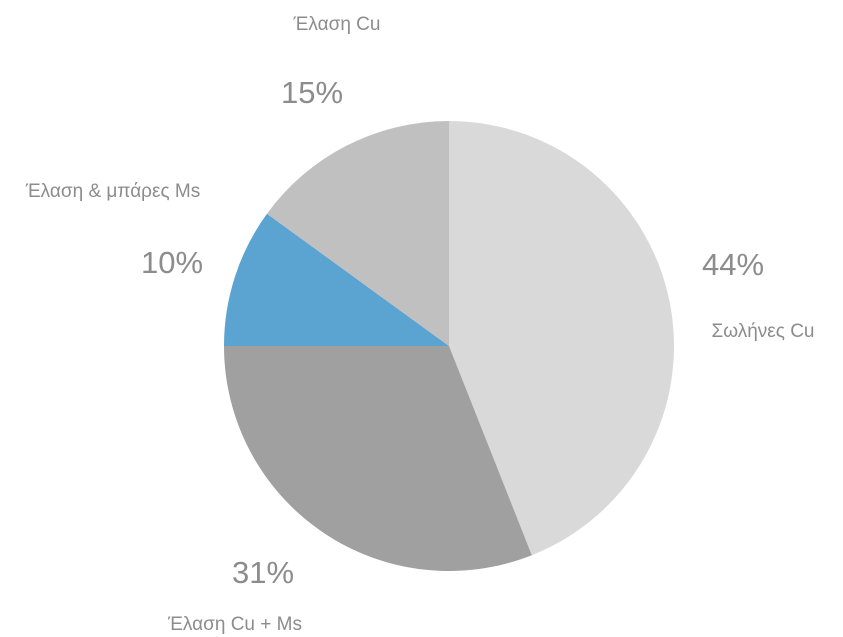 Image resolution: width=843 pixels, height=637 pixels. What do you see at coordinates (733, 264) in the screenshot?
I see `data-label: 44%` at bounding box center [733, 264].